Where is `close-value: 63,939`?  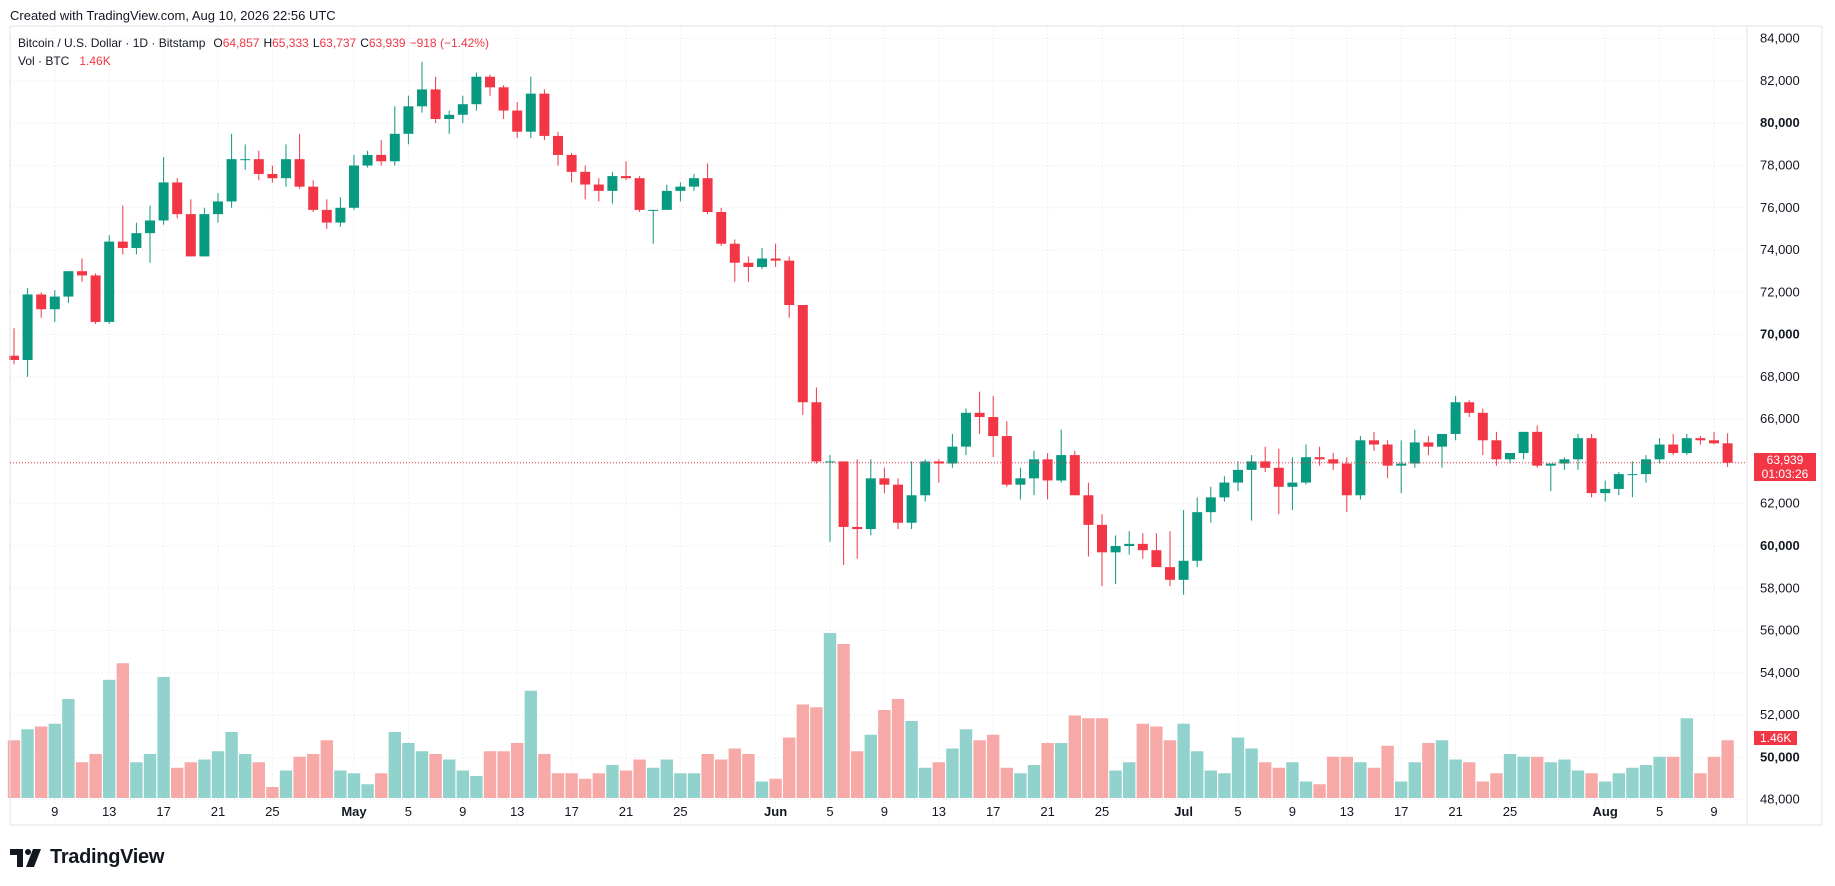
close-value: 63,939 is located at coordinates (387, 43).